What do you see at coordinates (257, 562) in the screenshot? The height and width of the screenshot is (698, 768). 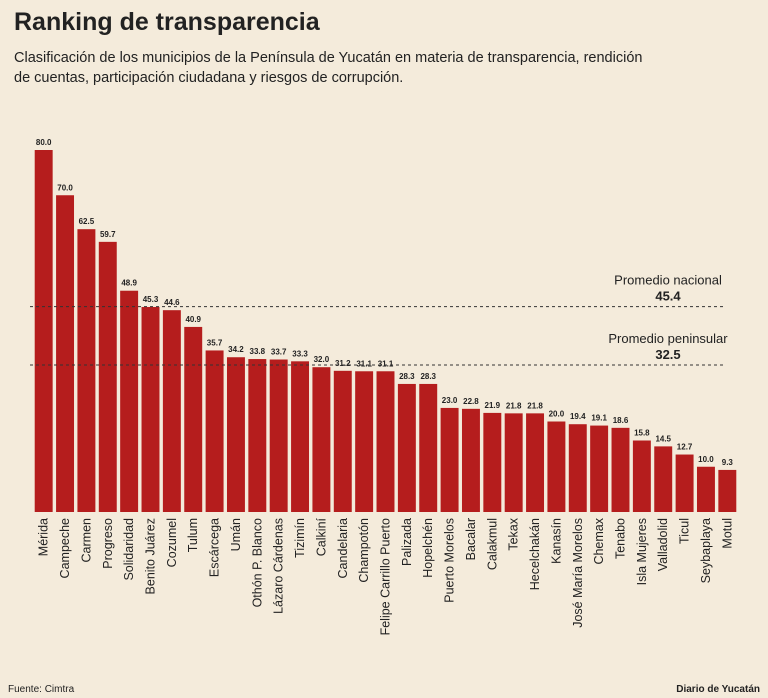 I see `x-tick-label: Othón P. Blanco` at bounding box center [257, 562].